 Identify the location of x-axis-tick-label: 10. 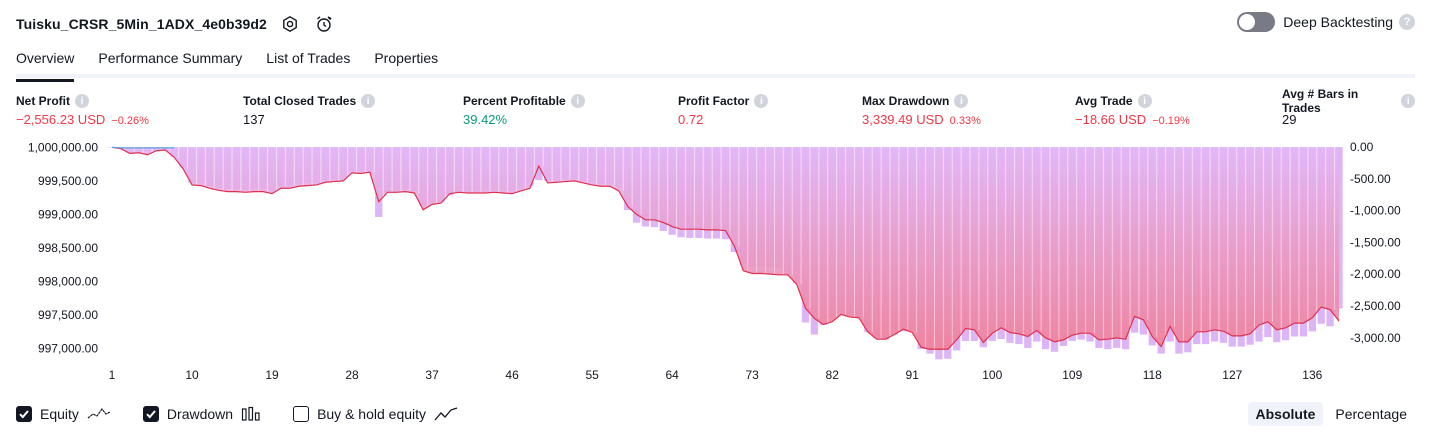
(192, 375).